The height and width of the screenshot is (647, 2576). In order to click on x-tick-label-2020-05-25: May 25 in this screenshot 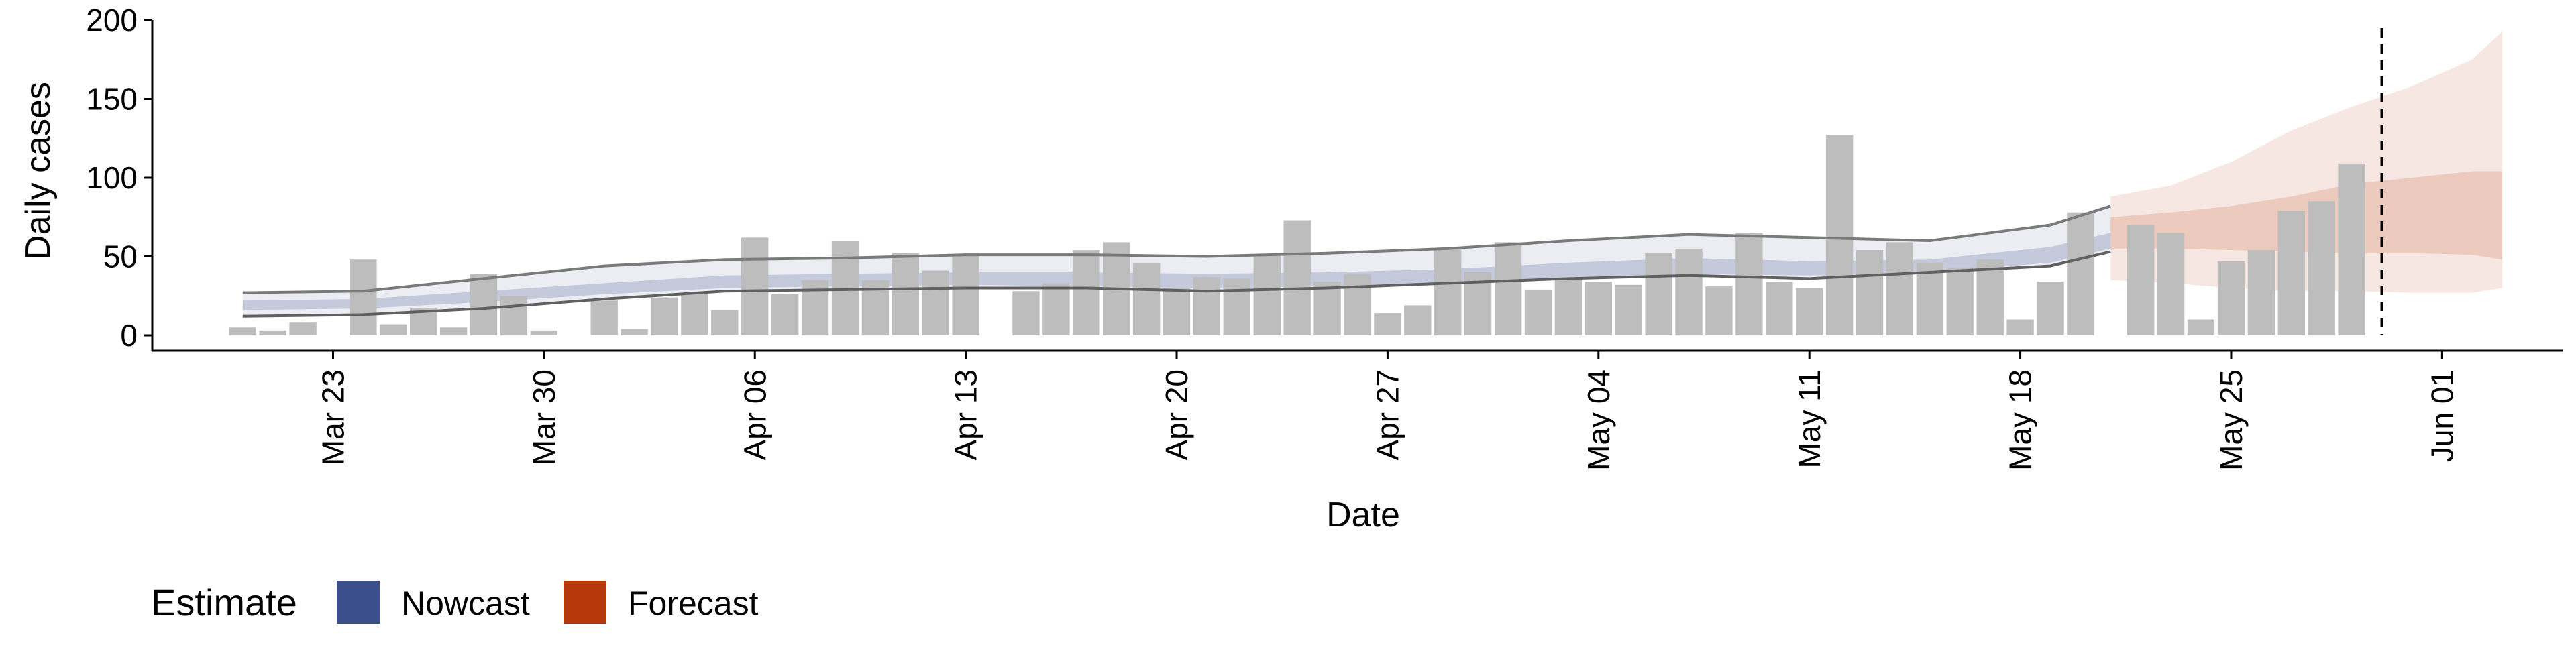, I will do `click(2231, 420)`.